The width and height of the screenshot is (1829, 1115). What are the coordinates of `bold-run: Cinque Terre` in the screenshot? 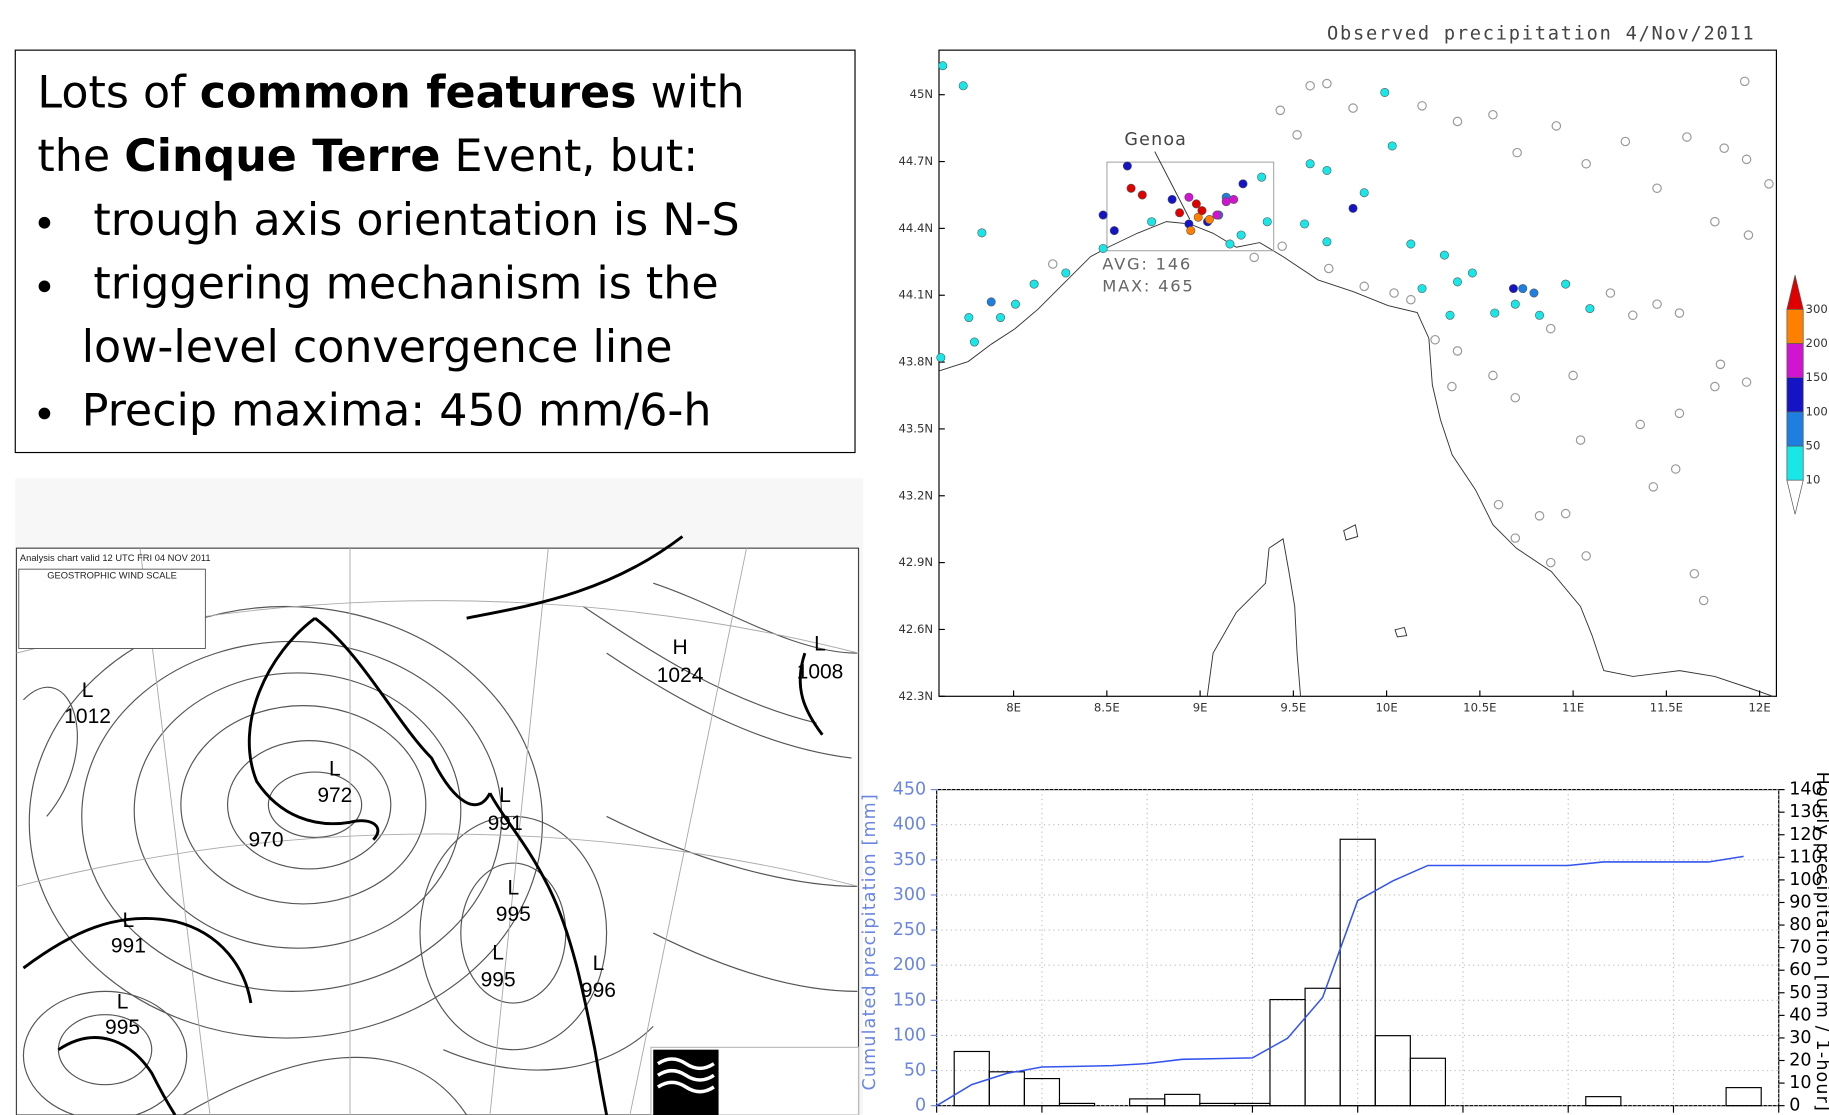 It's located at (282, 156).